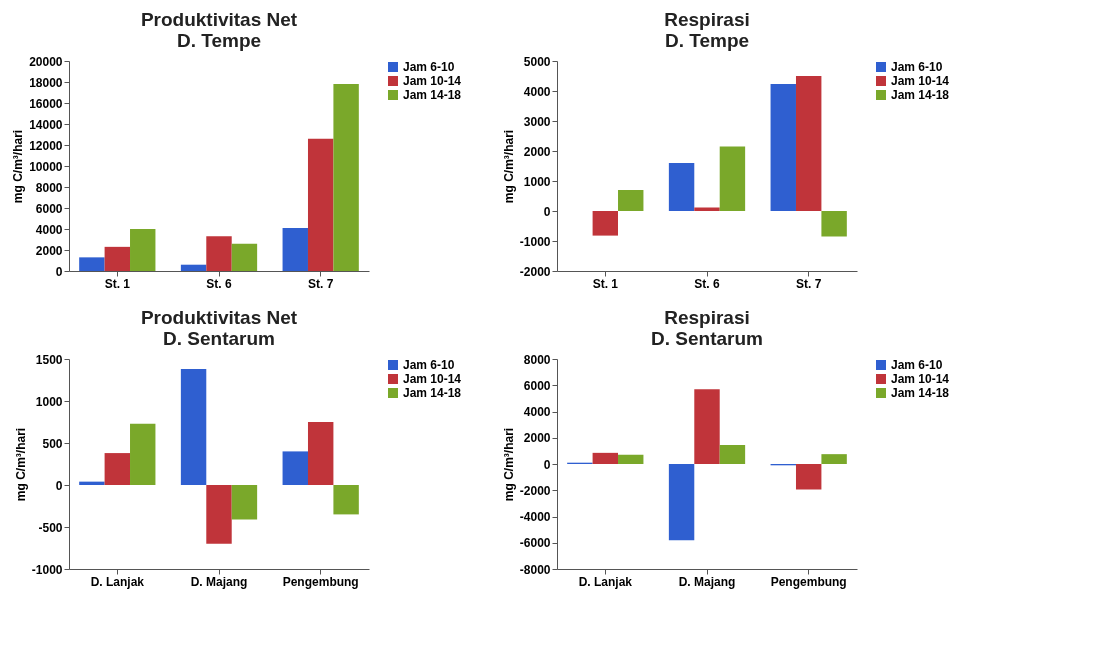  What do you see at coordinates (46, 82) in the screenshot?
I see `y-tick-label: 18000` at bounding box center [46, 82].